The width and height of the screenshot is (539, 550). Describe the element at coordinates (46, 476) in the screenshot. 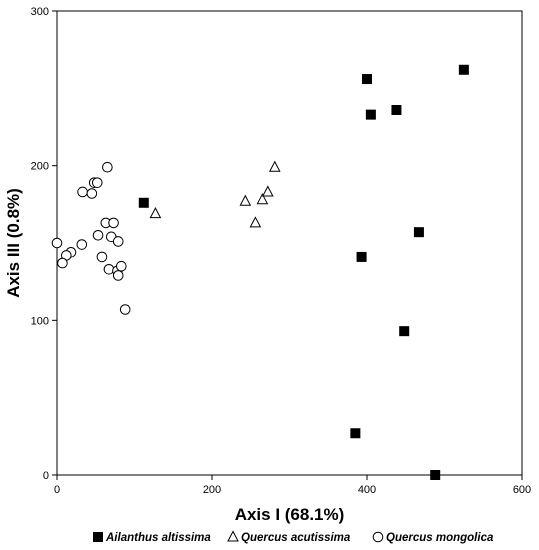

I see `y-tick-label: 0` at that location.